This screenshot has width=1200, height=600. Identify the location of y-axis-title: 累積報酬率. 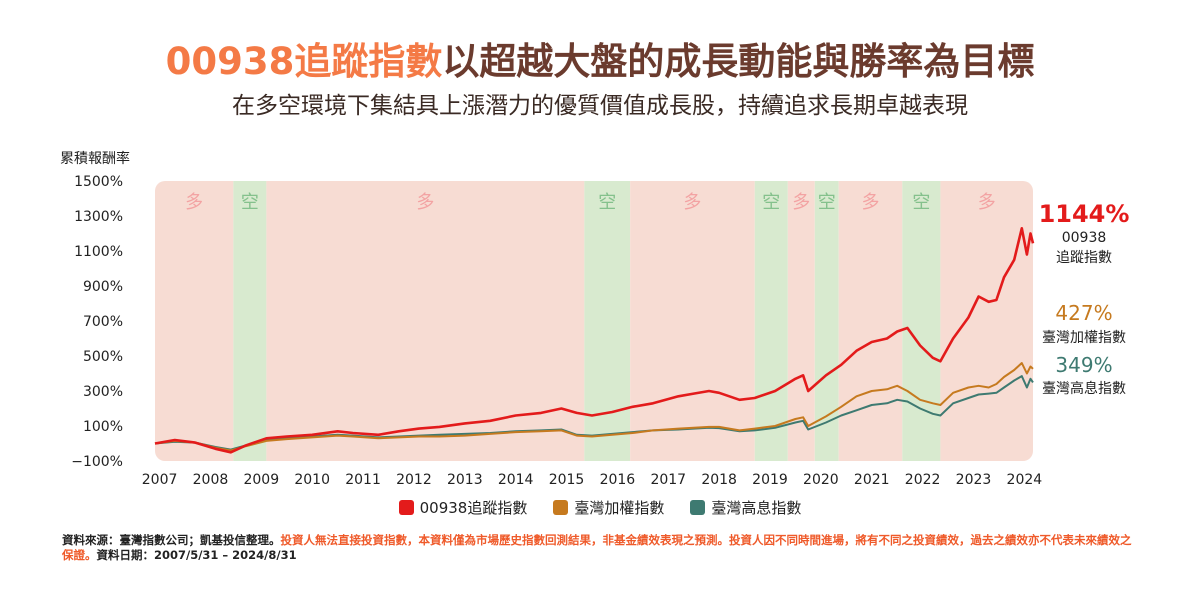
(95, 158).